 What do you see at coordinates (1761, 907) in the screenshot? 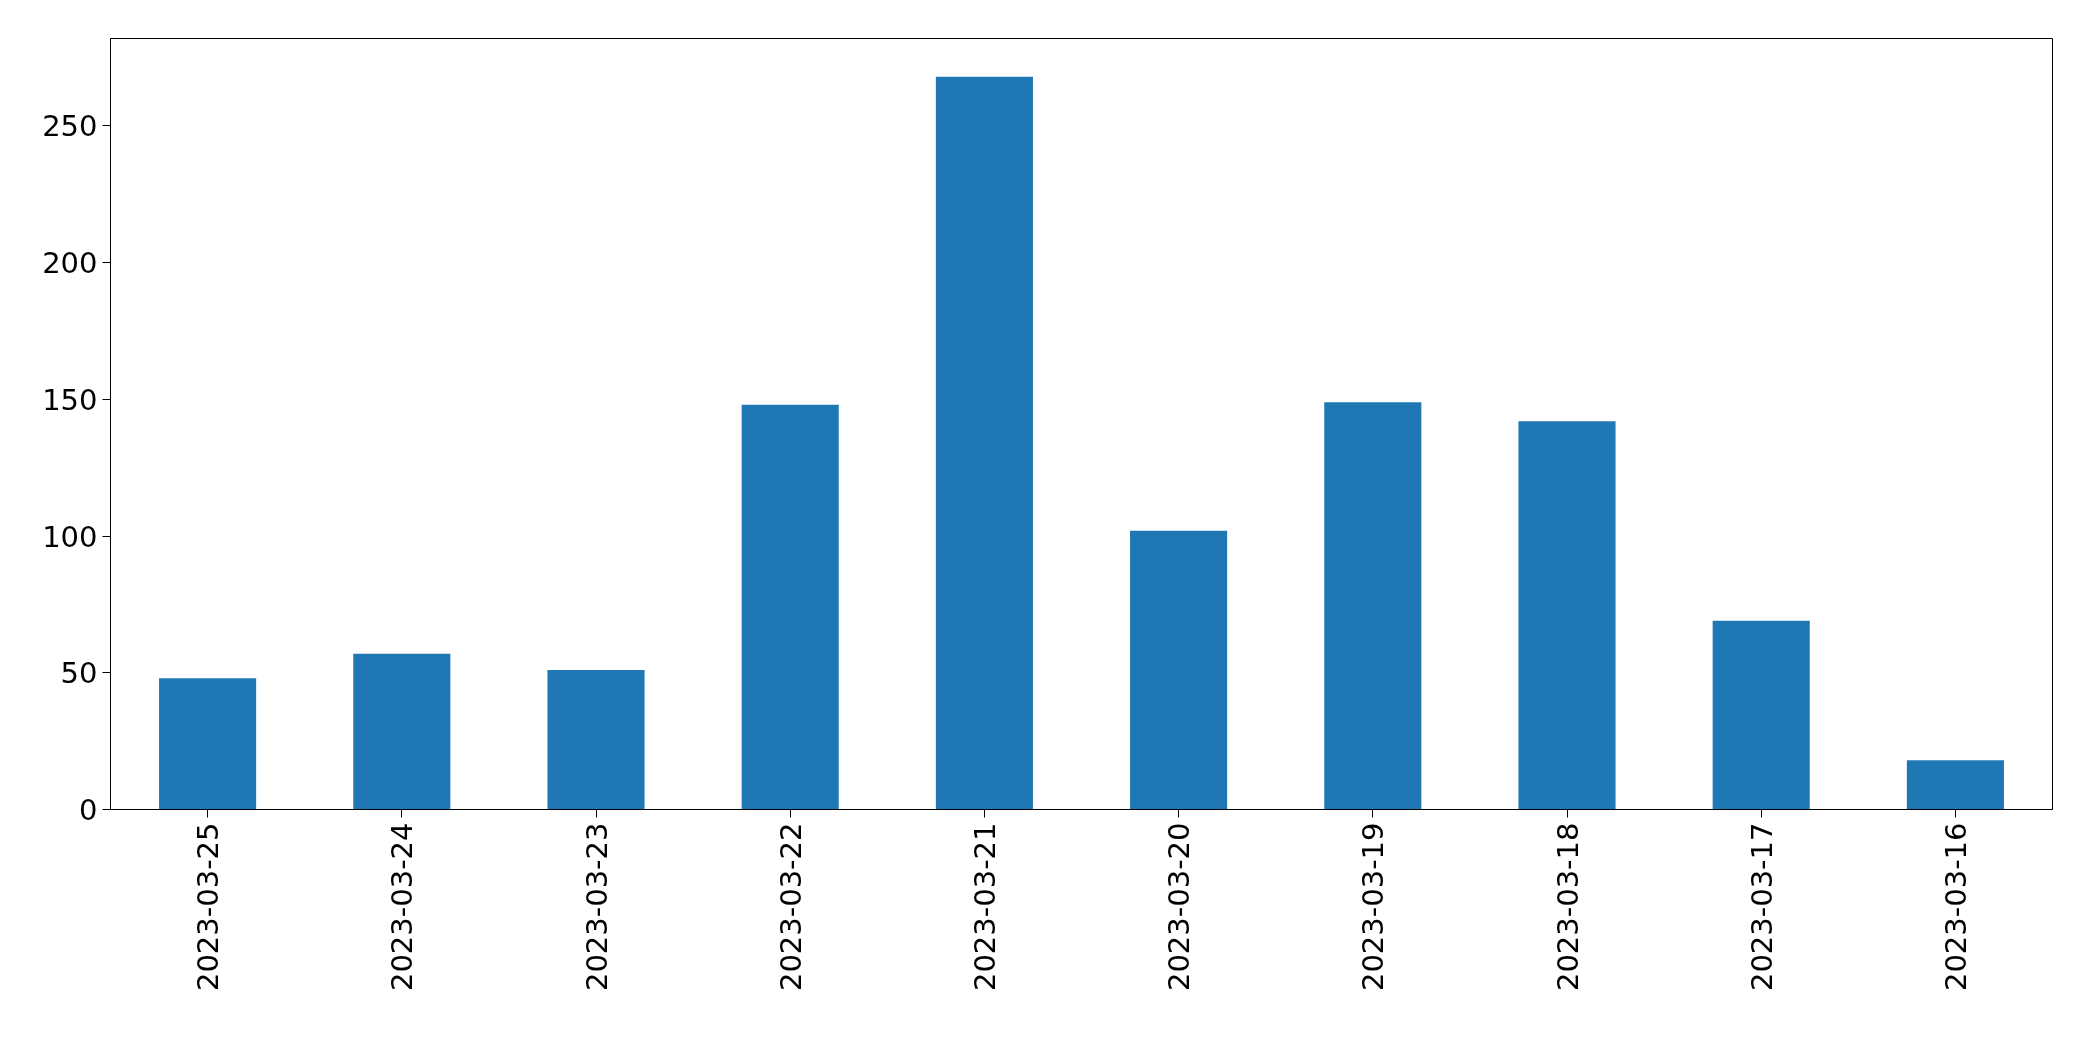
I see `x-tick-label: 2023-03-17` at bounding box center [1761, 907].